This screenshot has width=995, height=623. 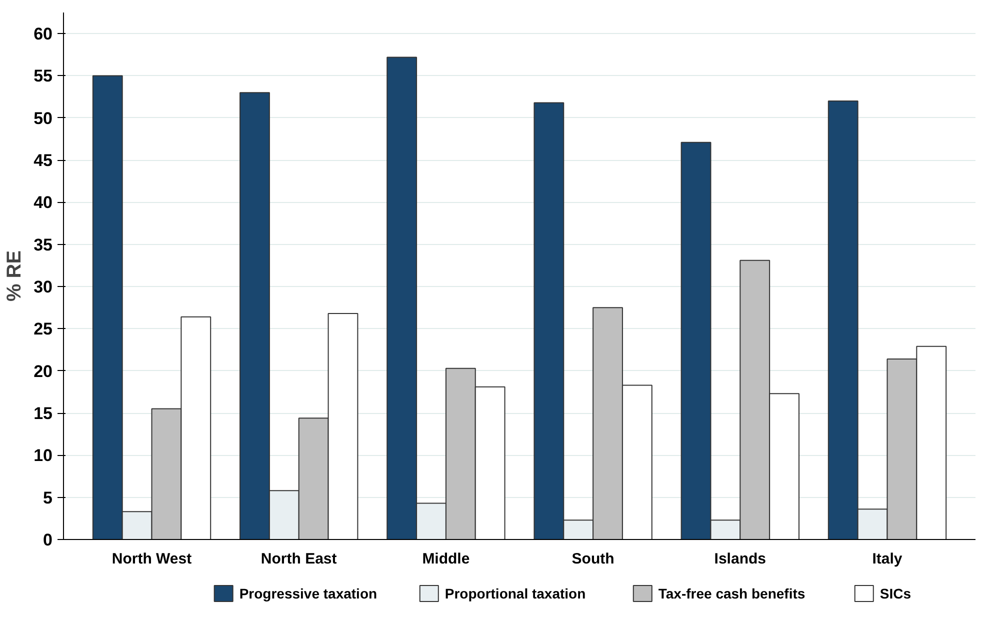 What do you see at coordinates (515, 594) in the screenshot?
I see `legend-label: Proportional taxation` at bounding box center [515, 594].